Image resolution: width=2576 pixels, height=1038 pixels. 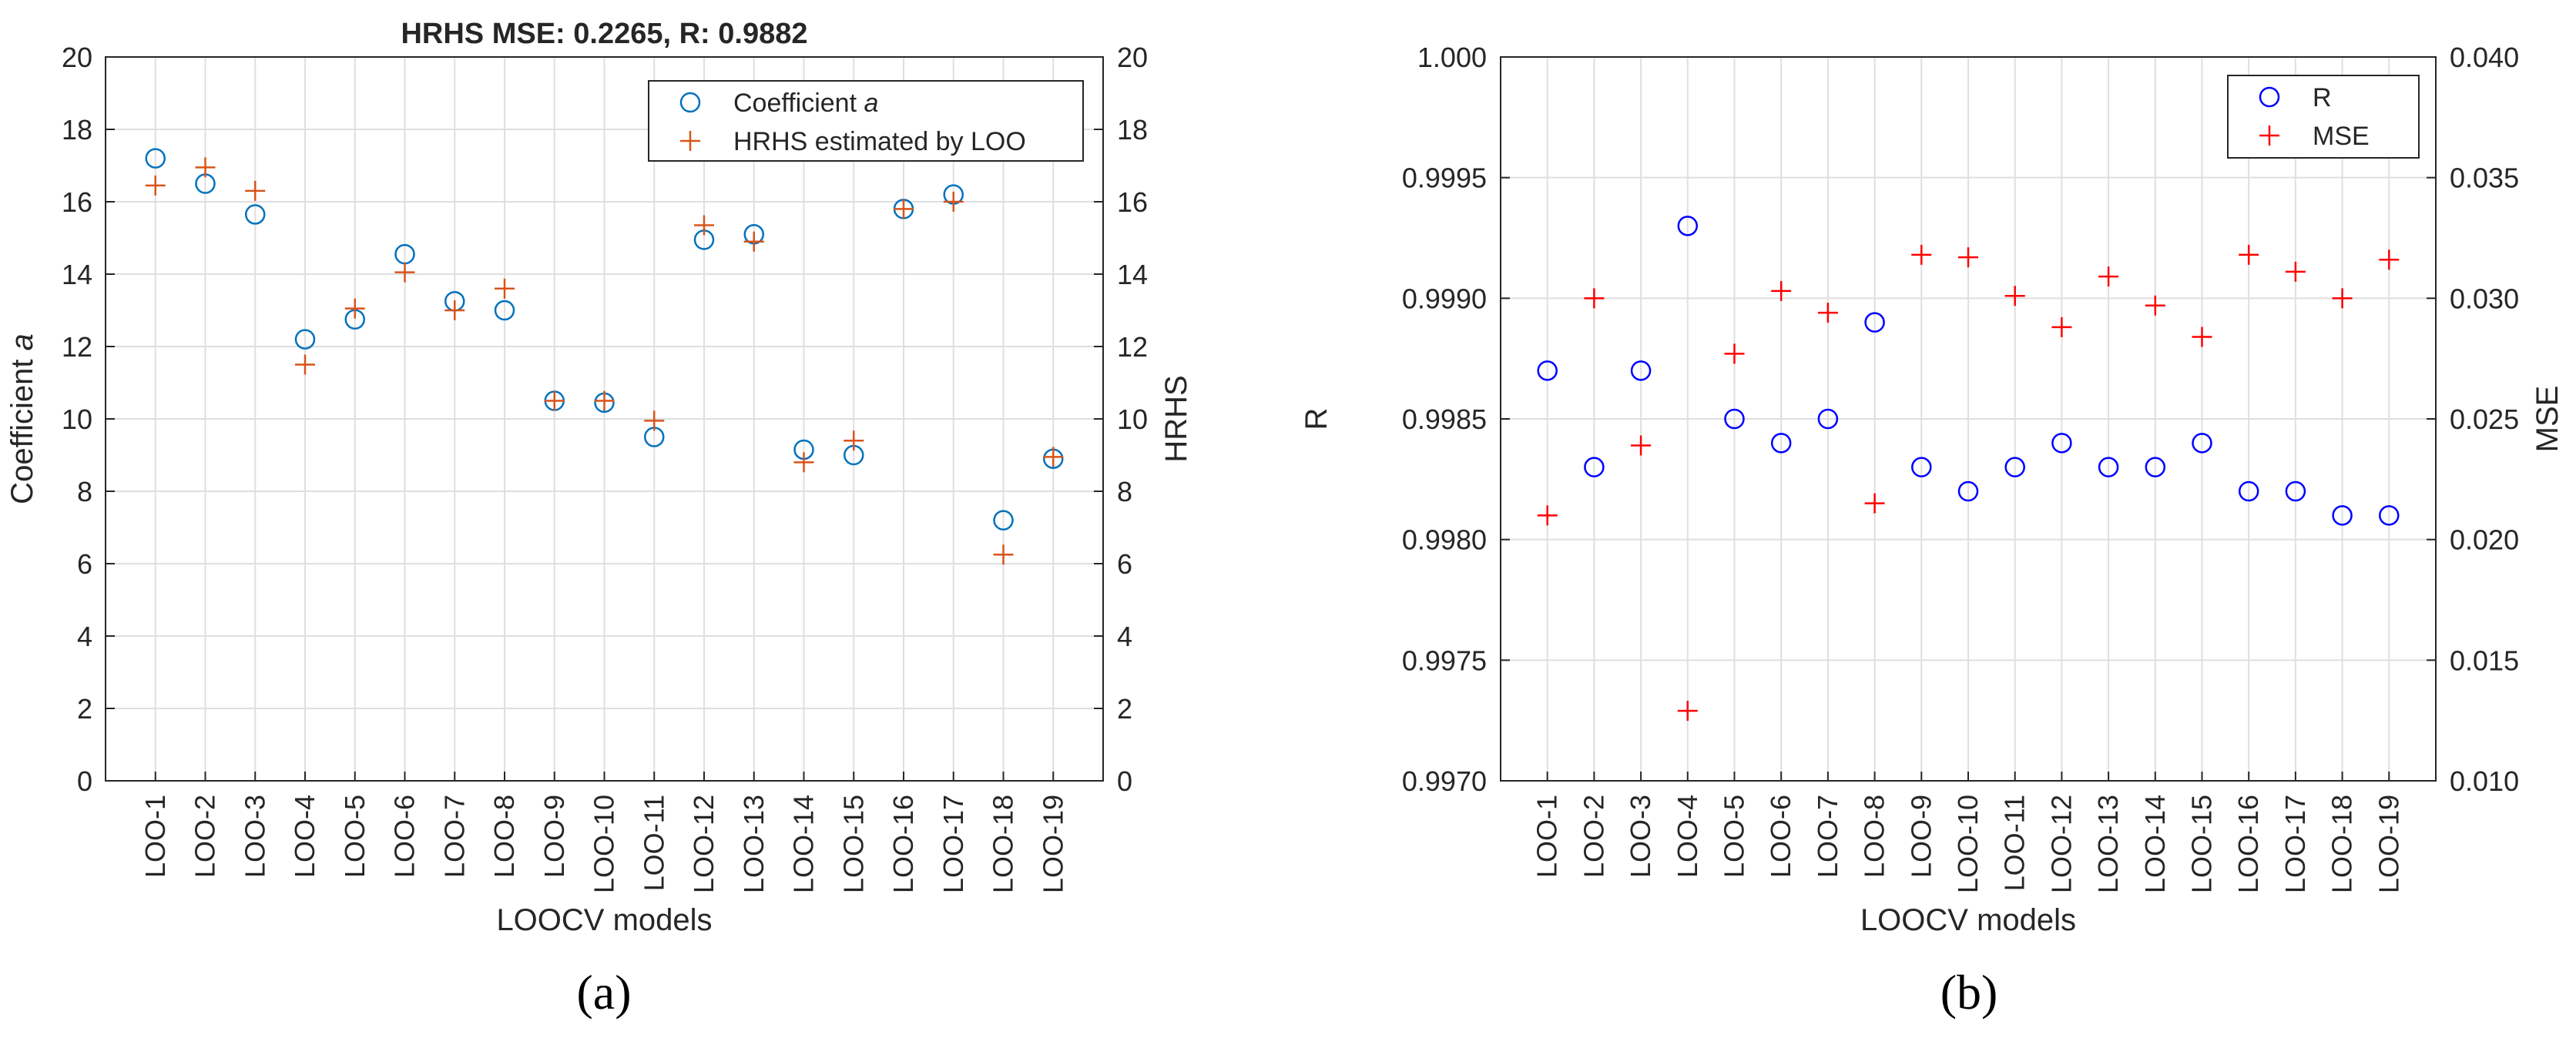 I want to click on y-tick-label-right: 0.035, so click(x=2484, y=178).